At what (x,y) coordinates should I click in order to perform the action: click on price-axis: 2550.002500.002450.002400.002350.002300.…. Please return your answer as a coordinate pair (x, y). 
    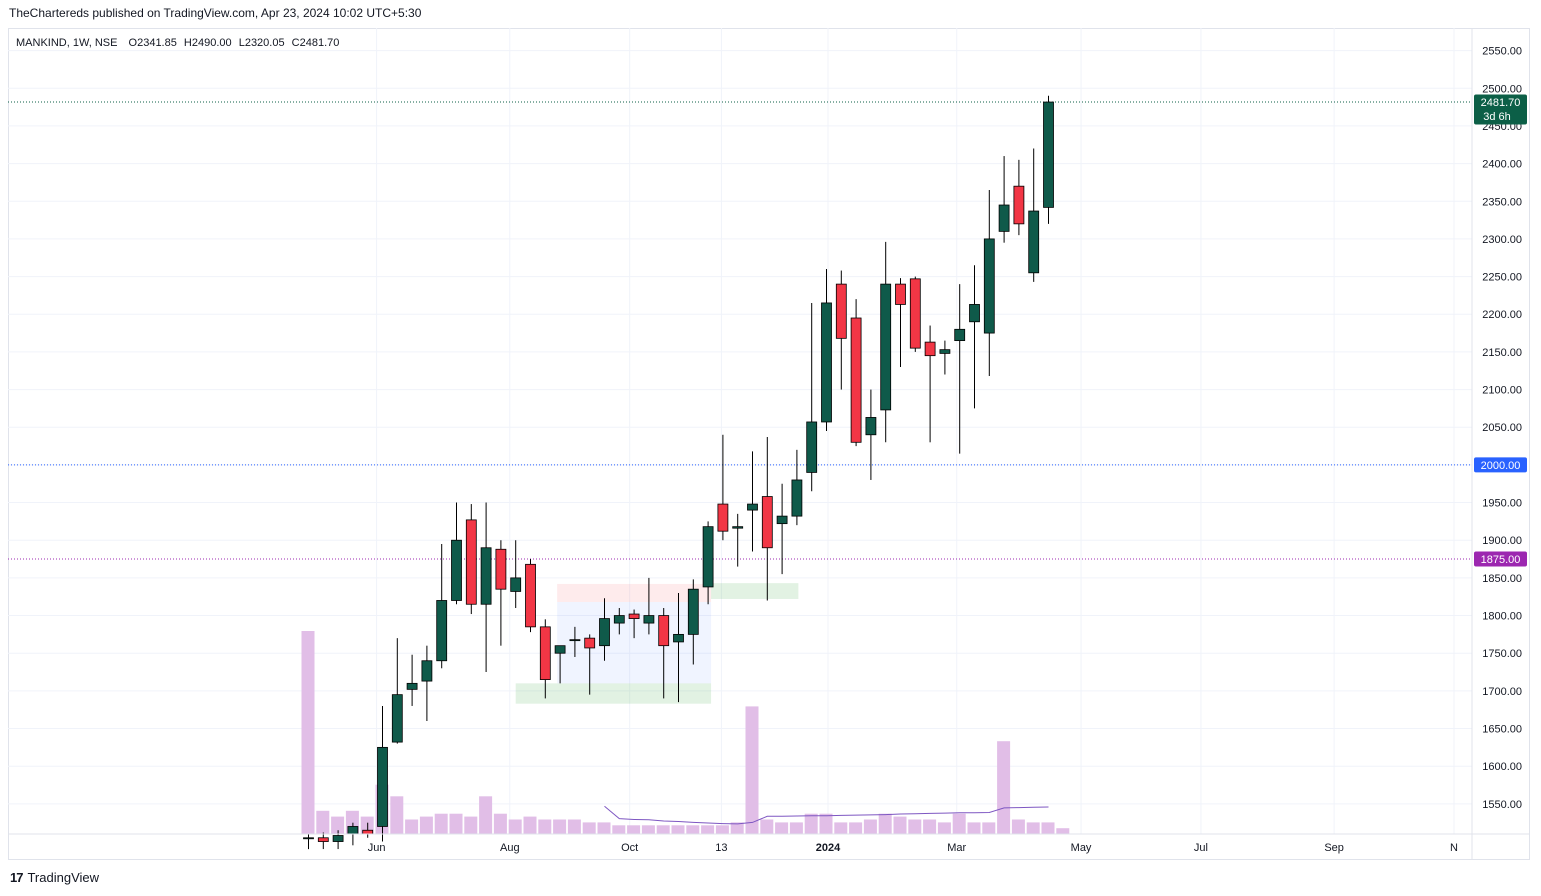
    Looking at the image, I should click on (1502, 428).